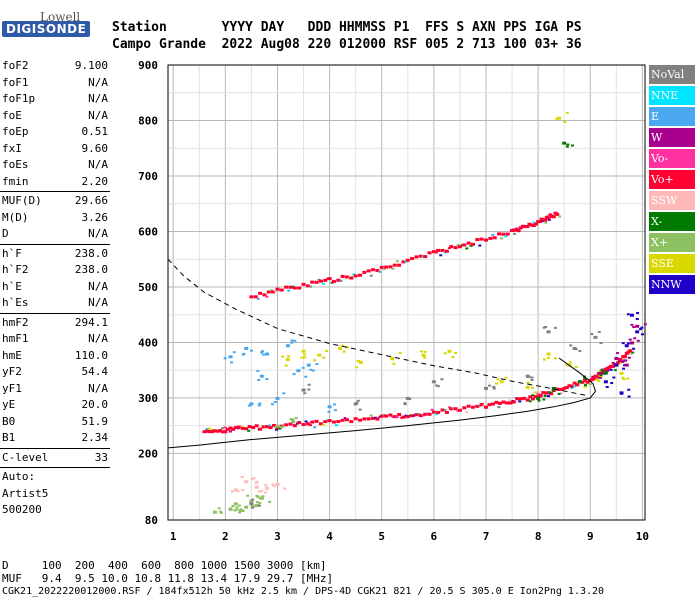 Image resolution: width=700 pixels, height=600 pixels. Describe the element at coordinates (590, 536) in the screenshot. I see `x-tick-label: 9` at that location.